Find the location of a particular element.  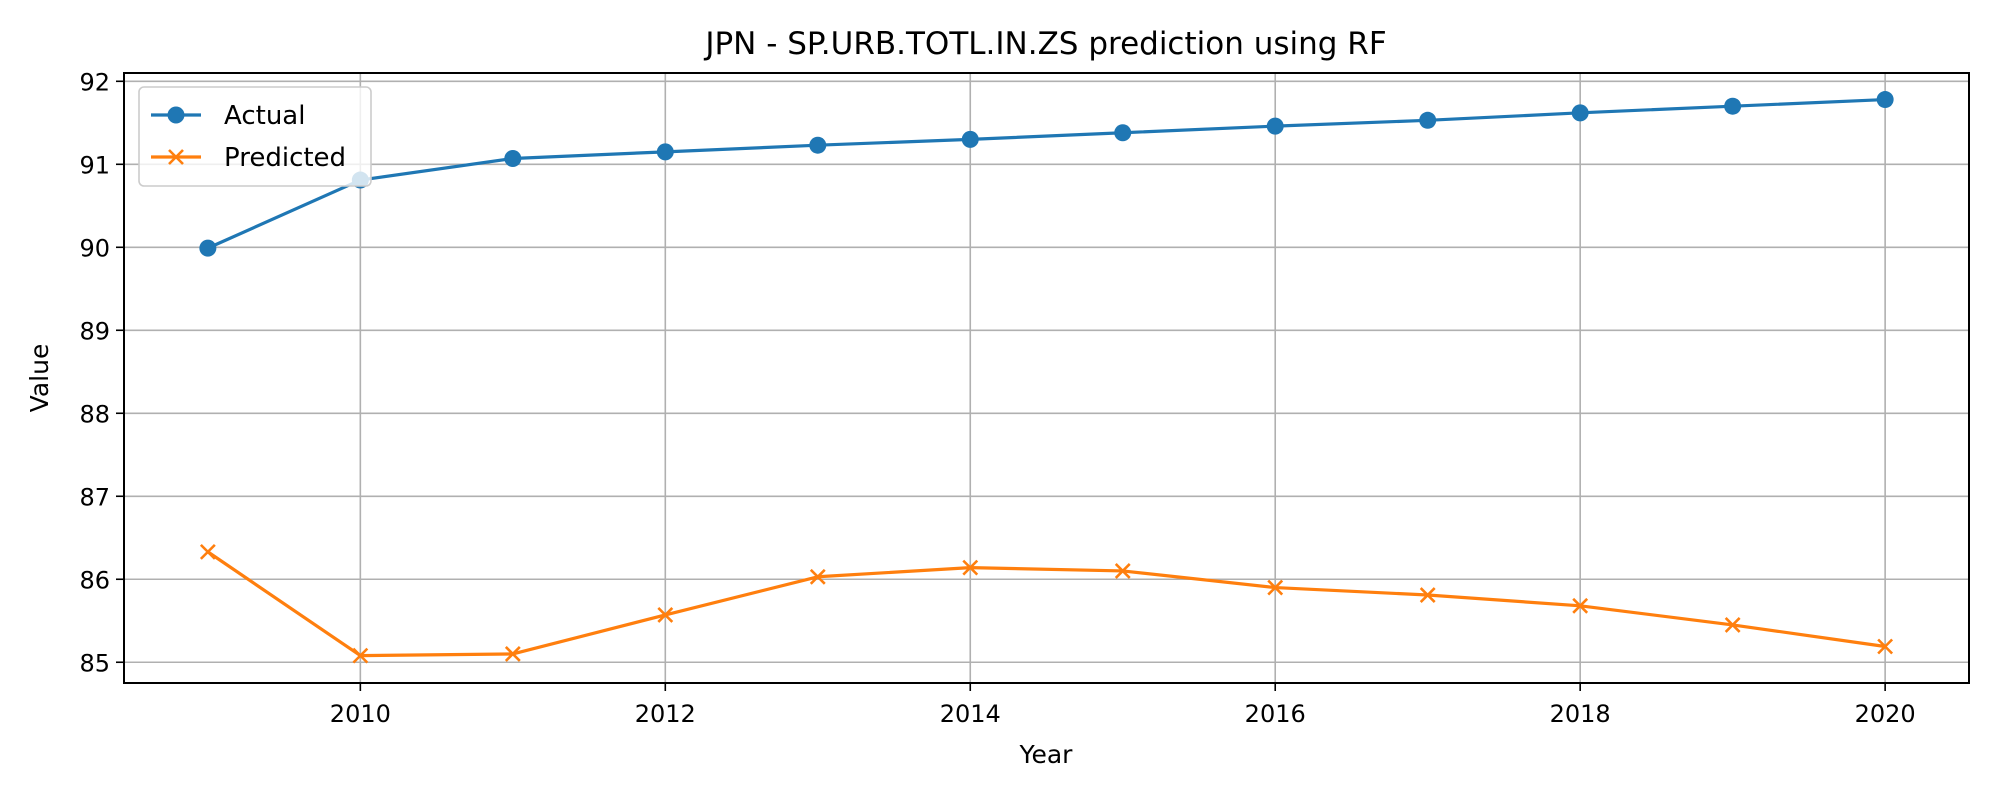

y-tick-label: 86 is located at coordinates (94, 580).